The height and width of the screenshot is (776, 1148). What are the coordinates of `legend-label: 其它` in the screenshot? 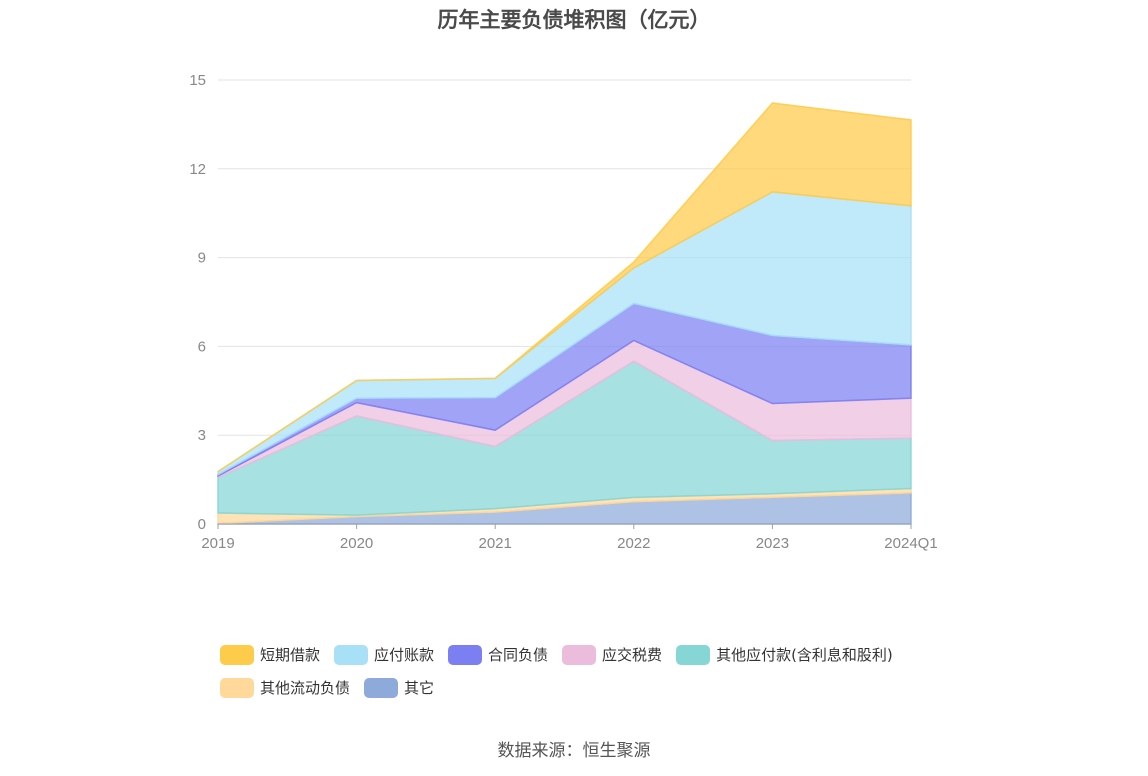 It's located at (419, 688).